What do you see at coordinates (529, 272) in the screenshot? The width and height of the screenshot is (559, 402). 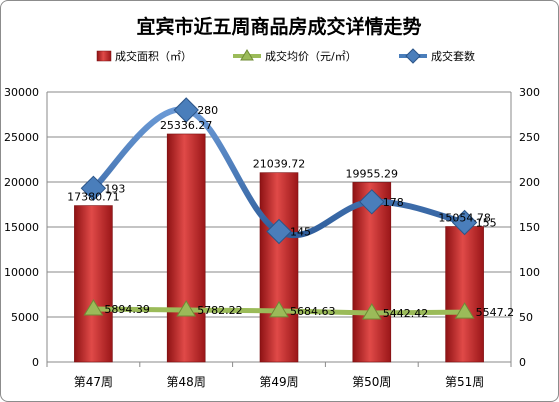 I see `y-right-tick-label: 100` at bounding box center [529, 272].